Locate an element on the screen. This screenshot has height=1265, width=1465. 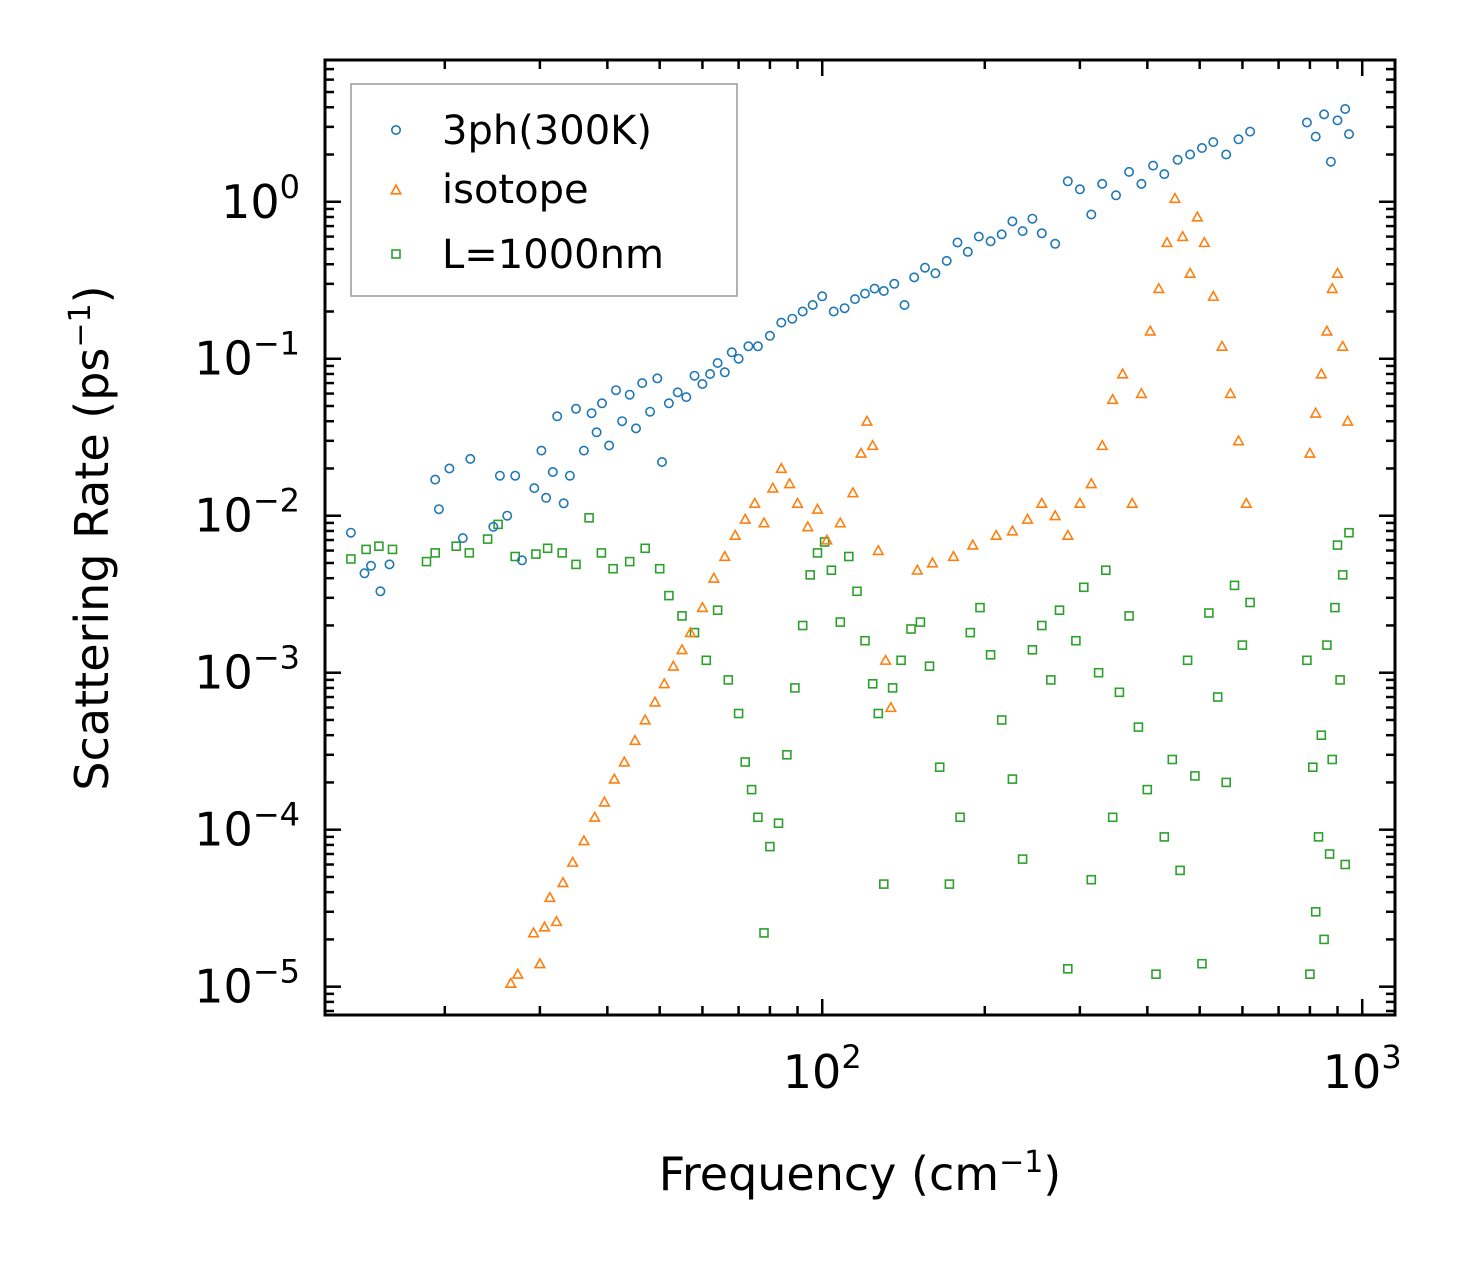
legend-marker-isotope is located at coordinates (396, 189).